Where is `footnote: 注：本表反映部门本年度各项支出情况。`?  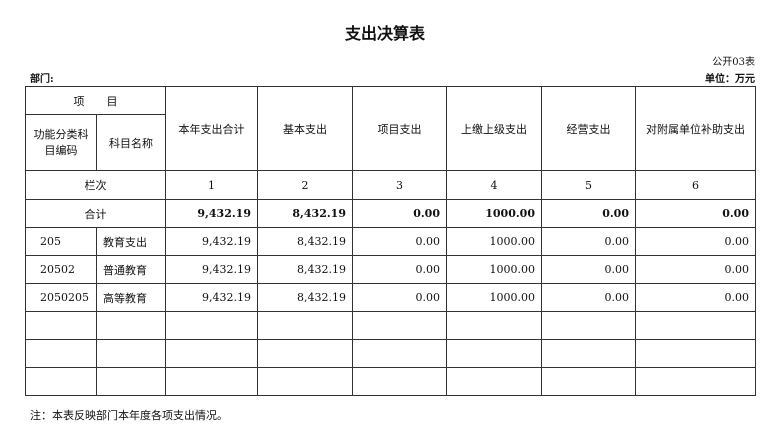 footnote: 注：本表反映部门本年度各项支出情况。 is located at coordinates (129, 415).